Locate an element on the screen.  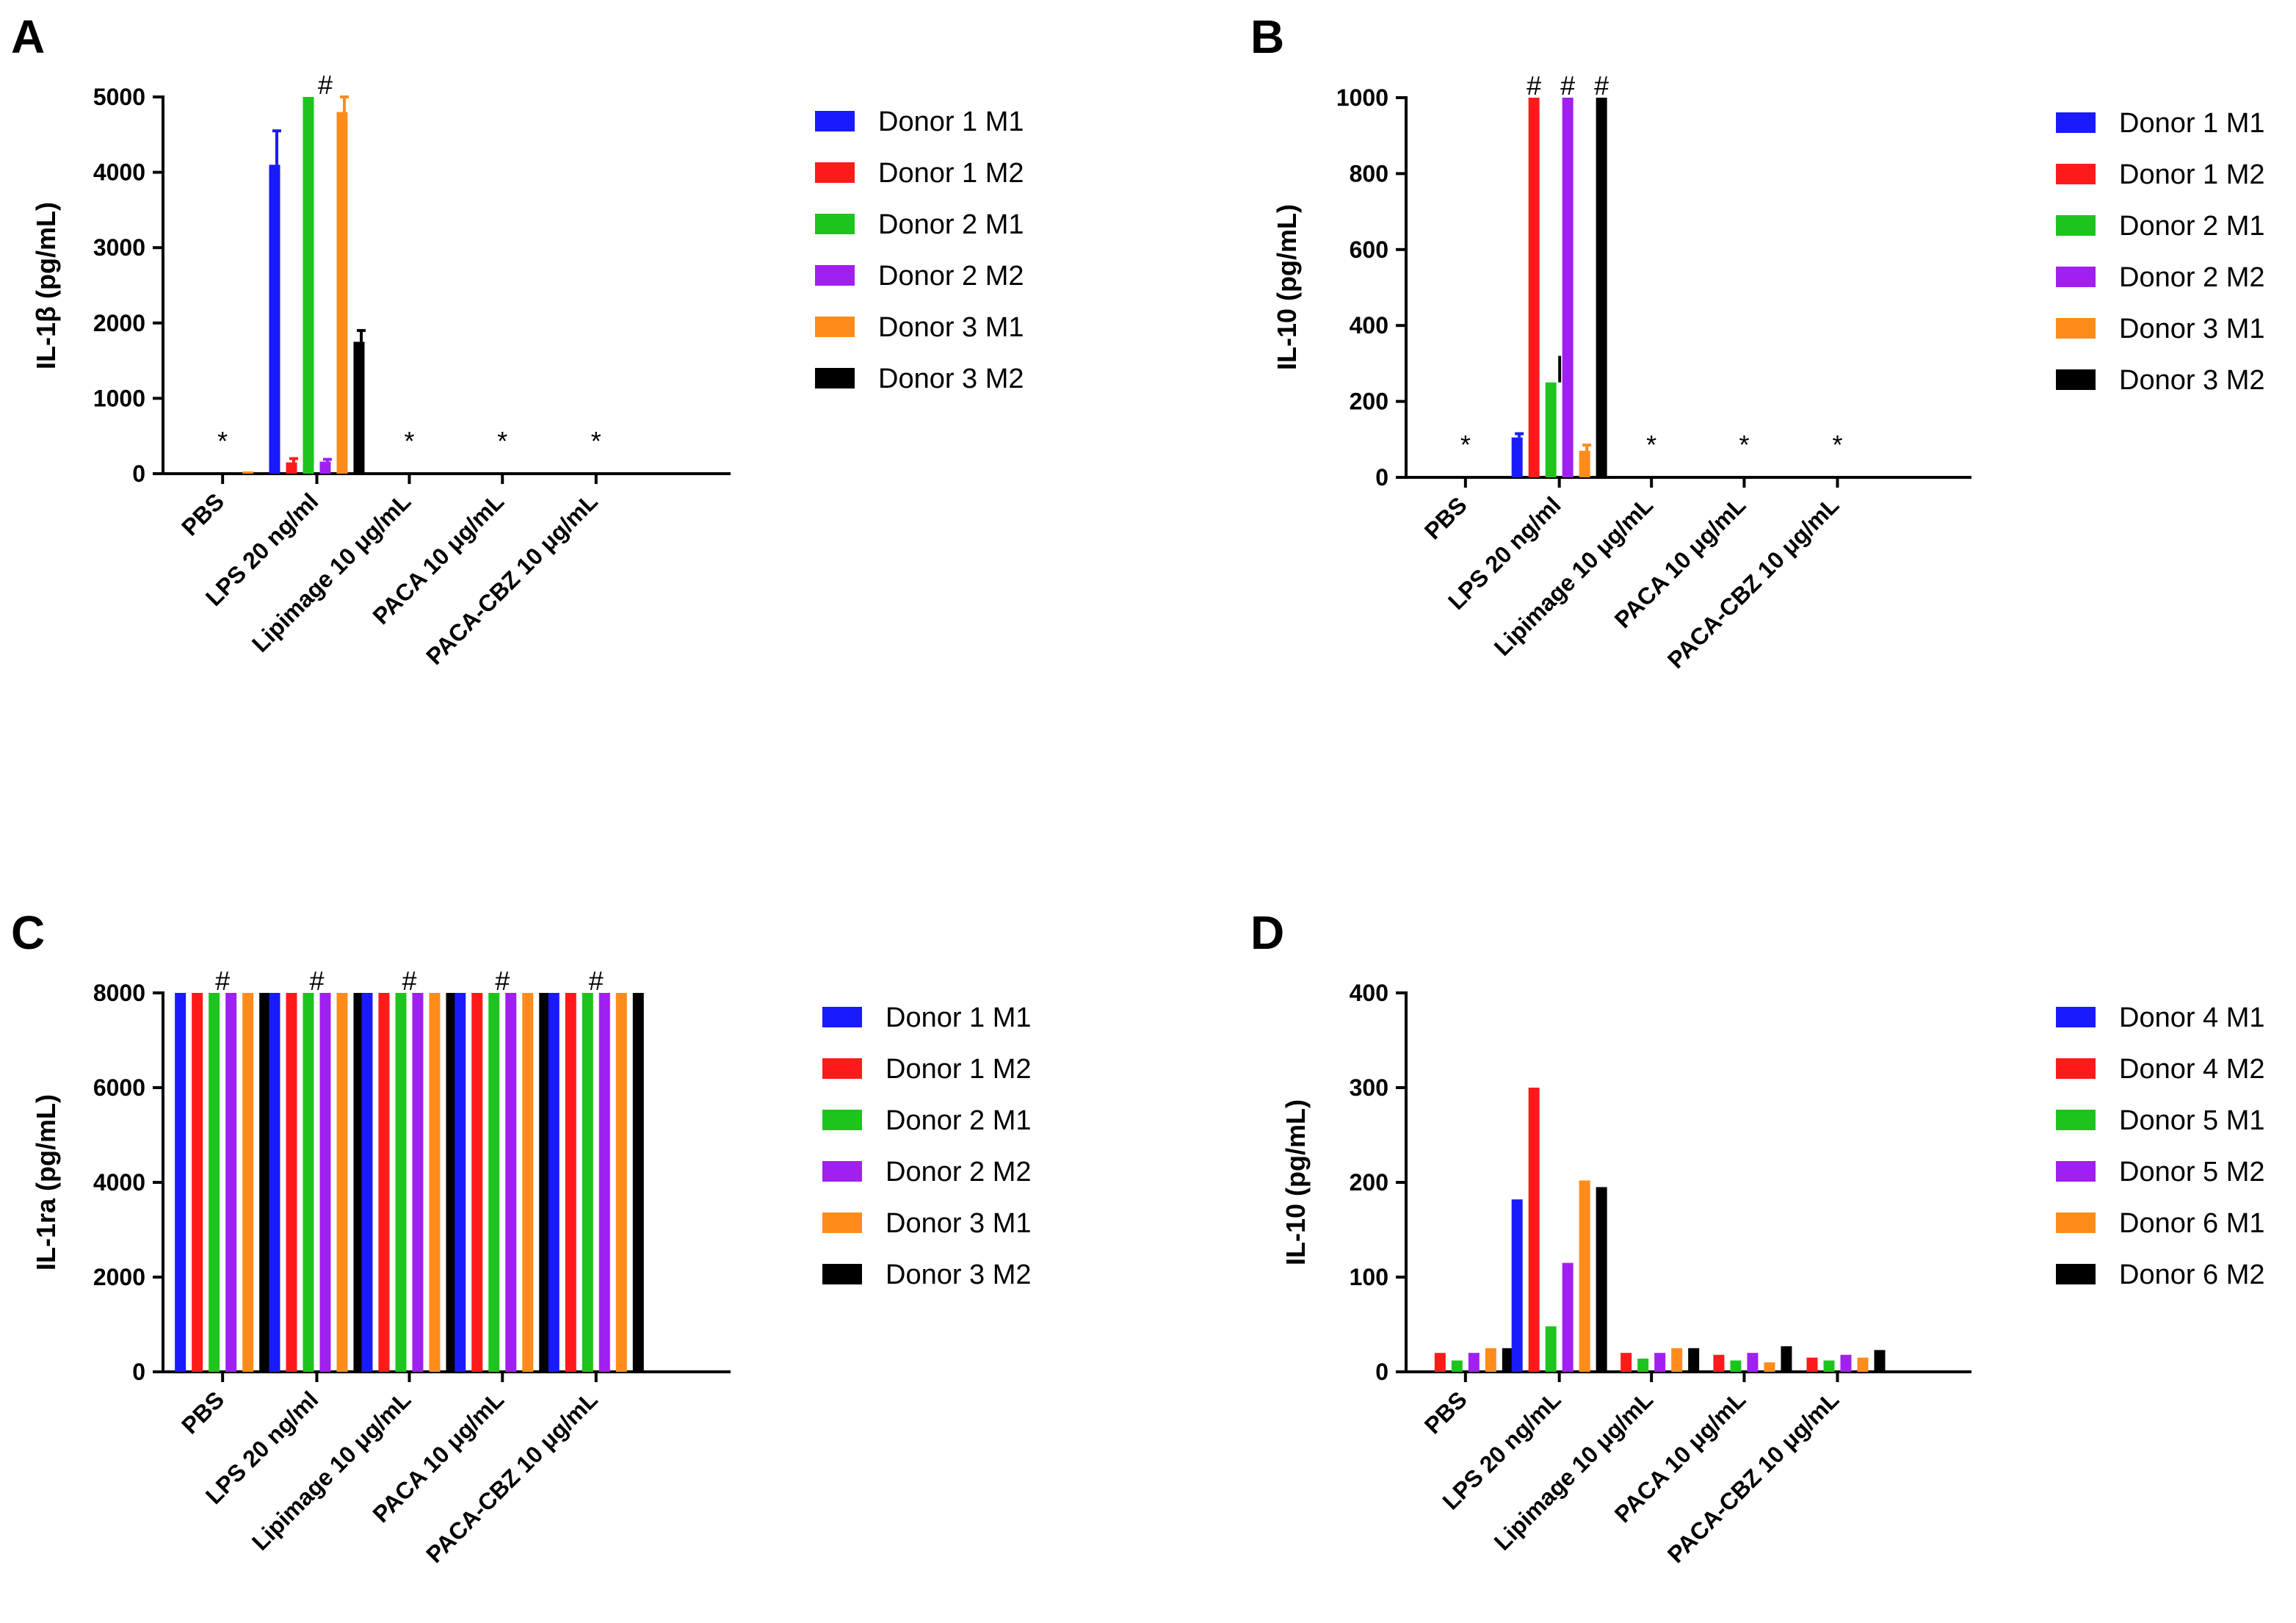
panel-letter: C is located at coordinates (28, 933).